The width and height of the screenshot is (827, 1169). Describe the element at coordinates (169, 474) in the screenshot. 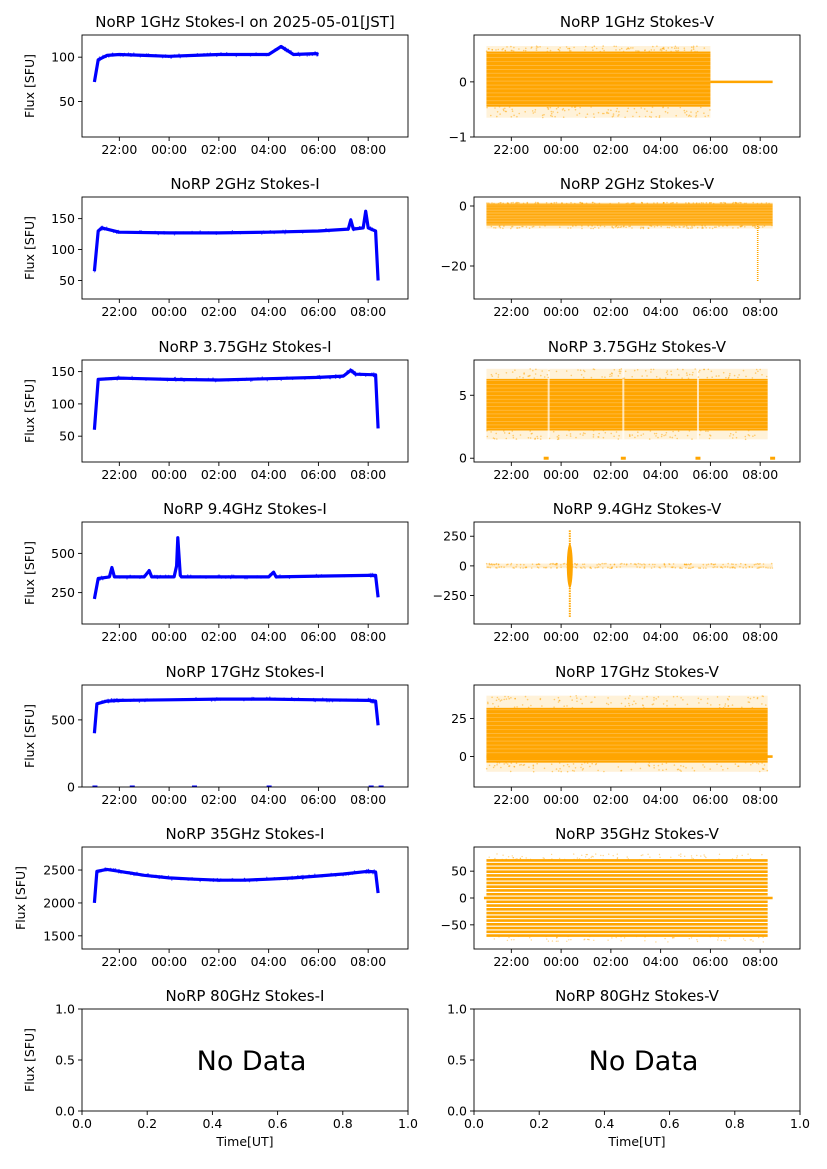

I see `x-tick-label: 00:00` at that location.